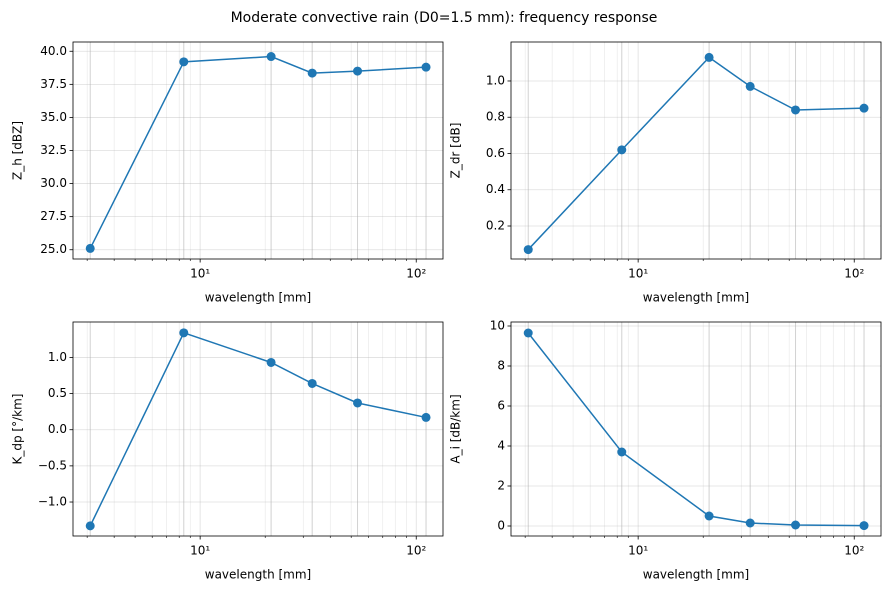 The width and height of the screenshot is (889, 593). I want to click on y-tick-label: 0.5, so click(57, 393).